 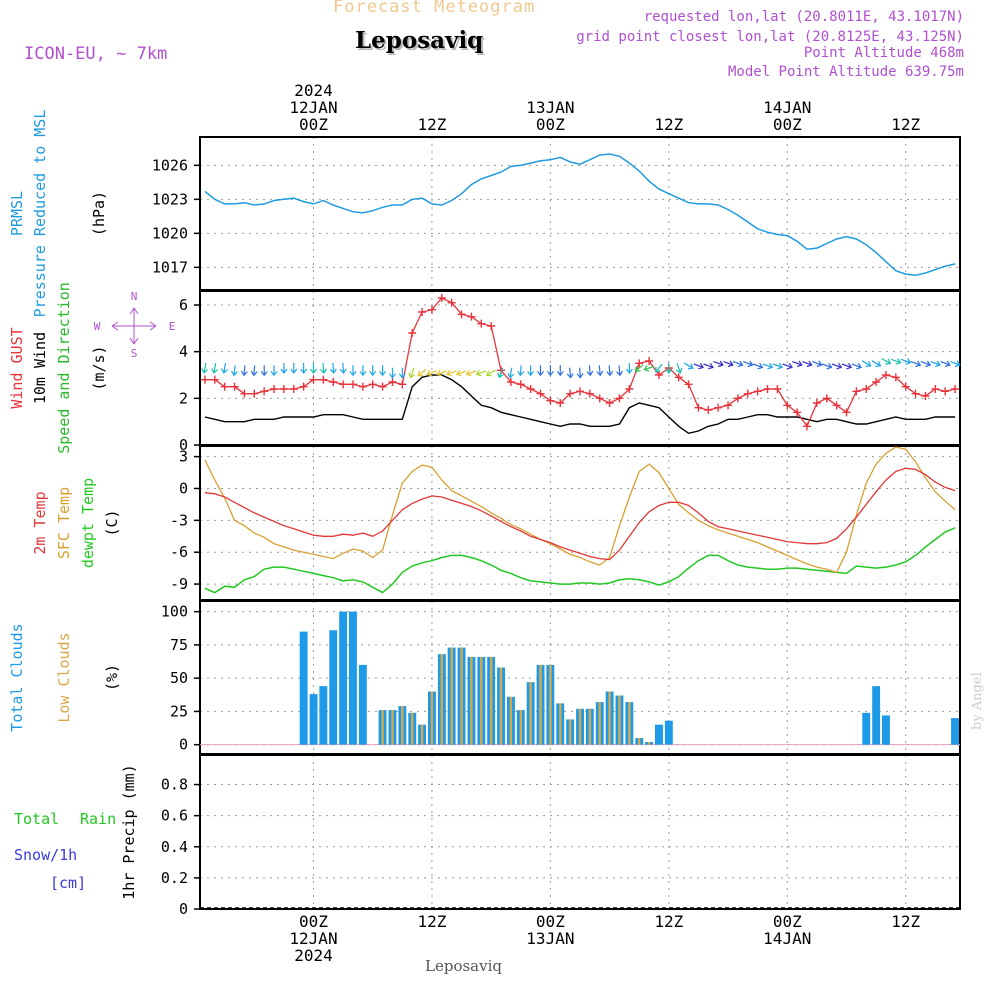 I want to click on requested-coords: requested lon,lat (20.8011E, 43.1017N), so click(x=803, y=17).